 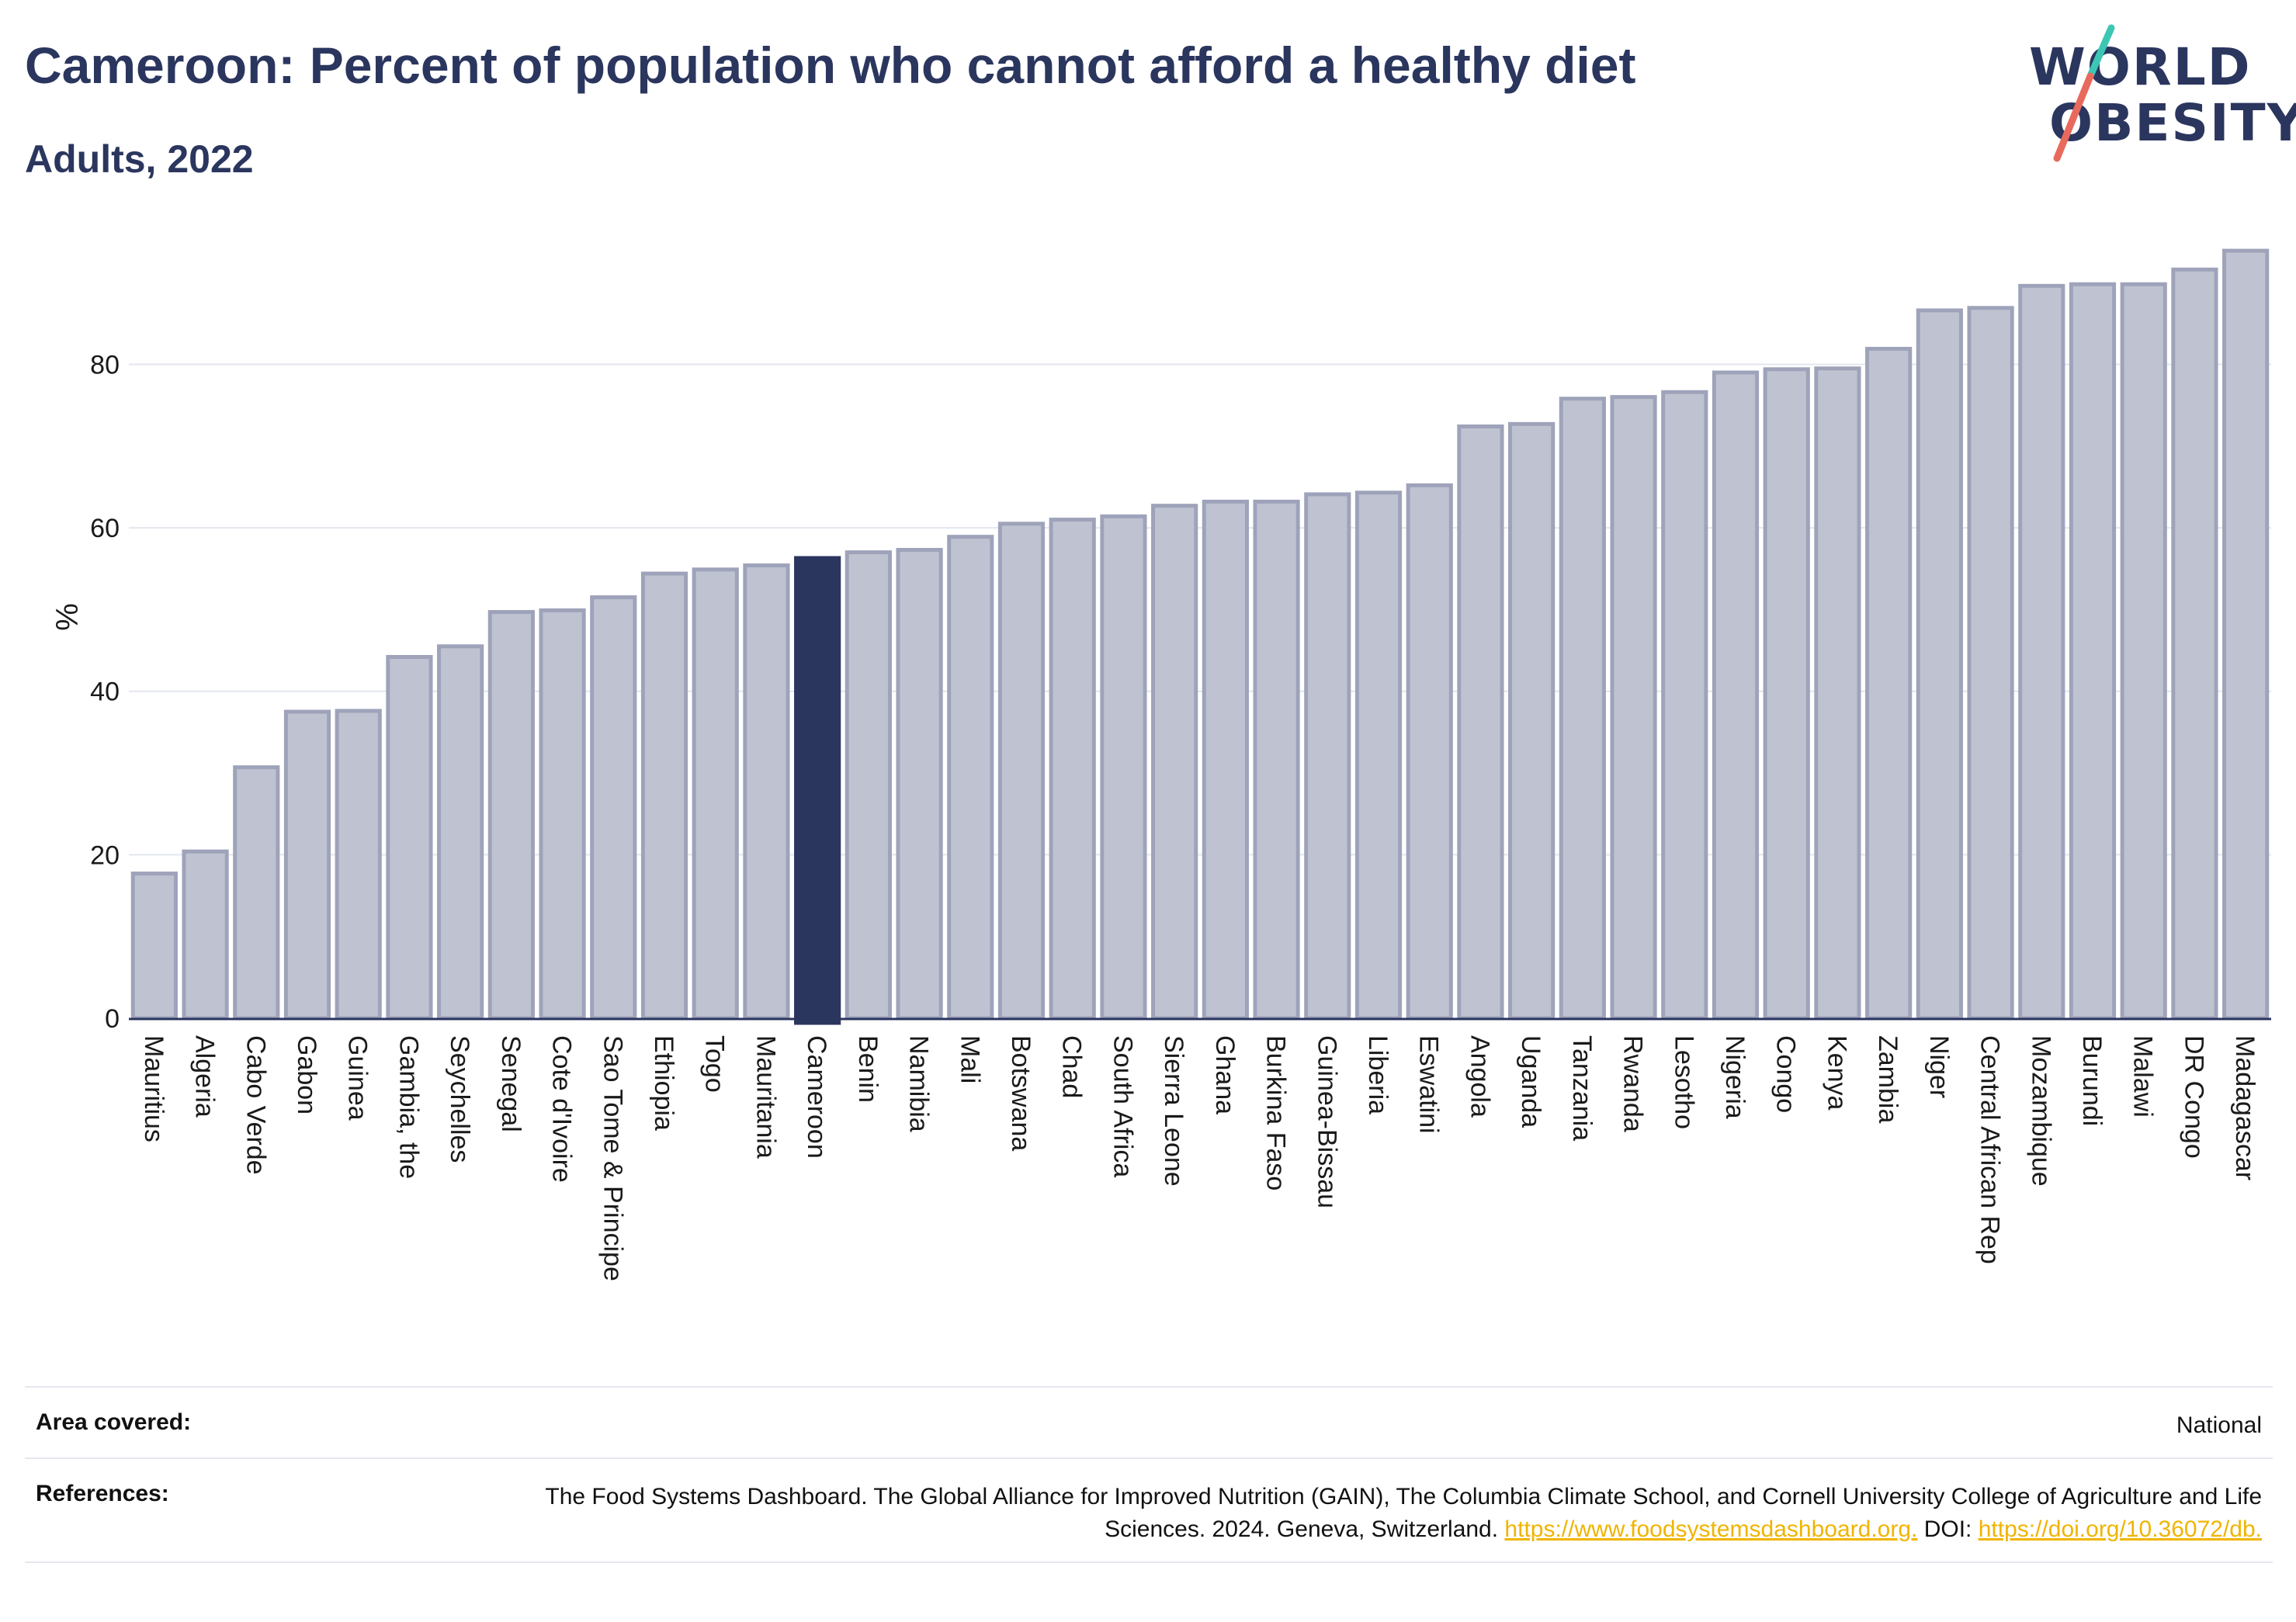 I want to click on world-obesity-logo: WORLD OBESITY, so click(x=2157, y=95).